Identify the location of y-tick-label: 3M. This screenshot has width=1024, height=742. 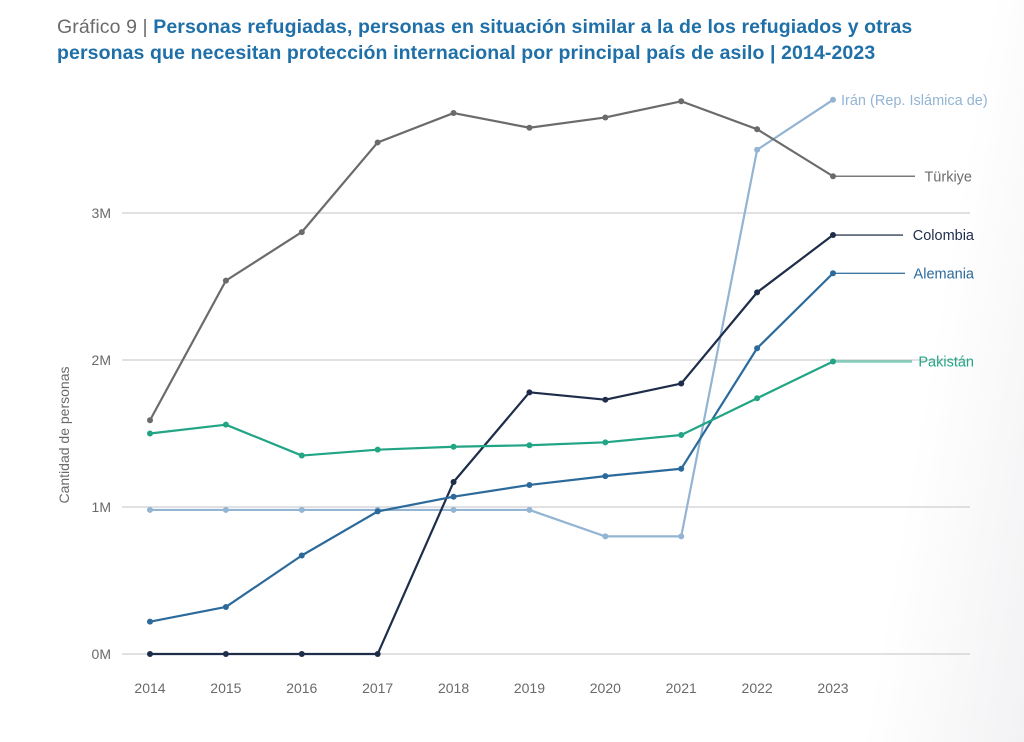
(101, 213).